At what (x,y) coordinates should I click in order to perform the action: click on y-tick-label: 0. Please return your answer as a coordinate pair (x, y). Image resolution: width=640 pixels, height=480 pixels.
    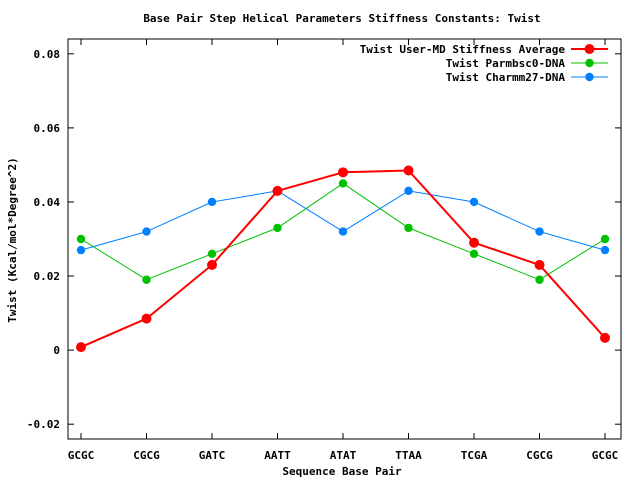
    Looking at the image, I should click on (56, 350).